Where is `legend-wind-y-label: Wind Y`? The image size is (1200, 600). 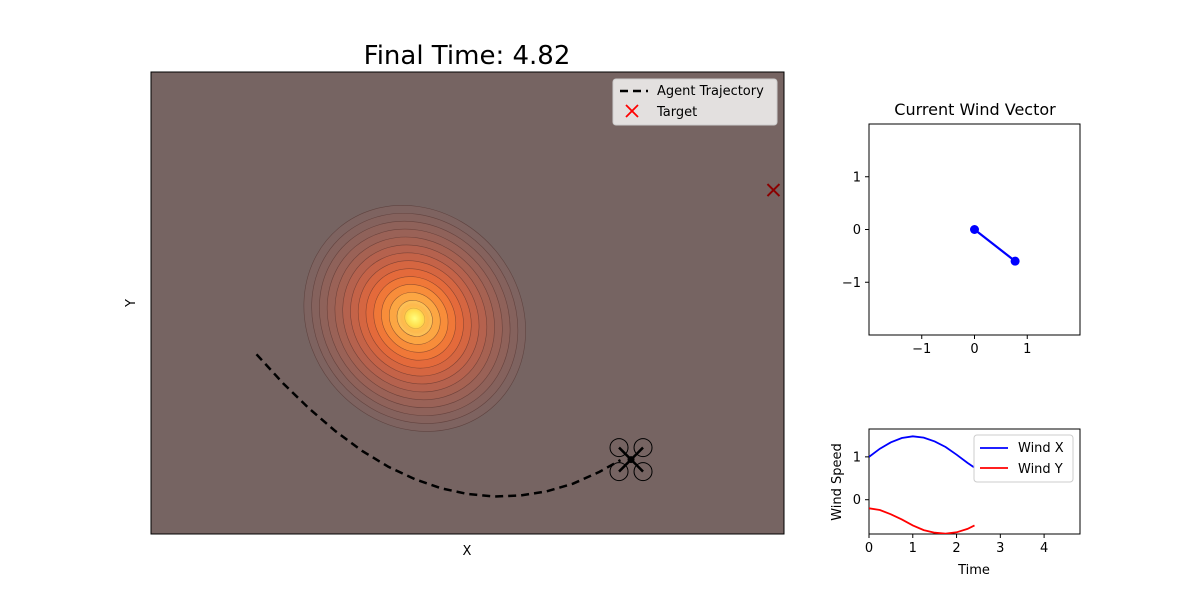
legend-wind-y-label: Wind Y is located at coordinates (1040, 469).